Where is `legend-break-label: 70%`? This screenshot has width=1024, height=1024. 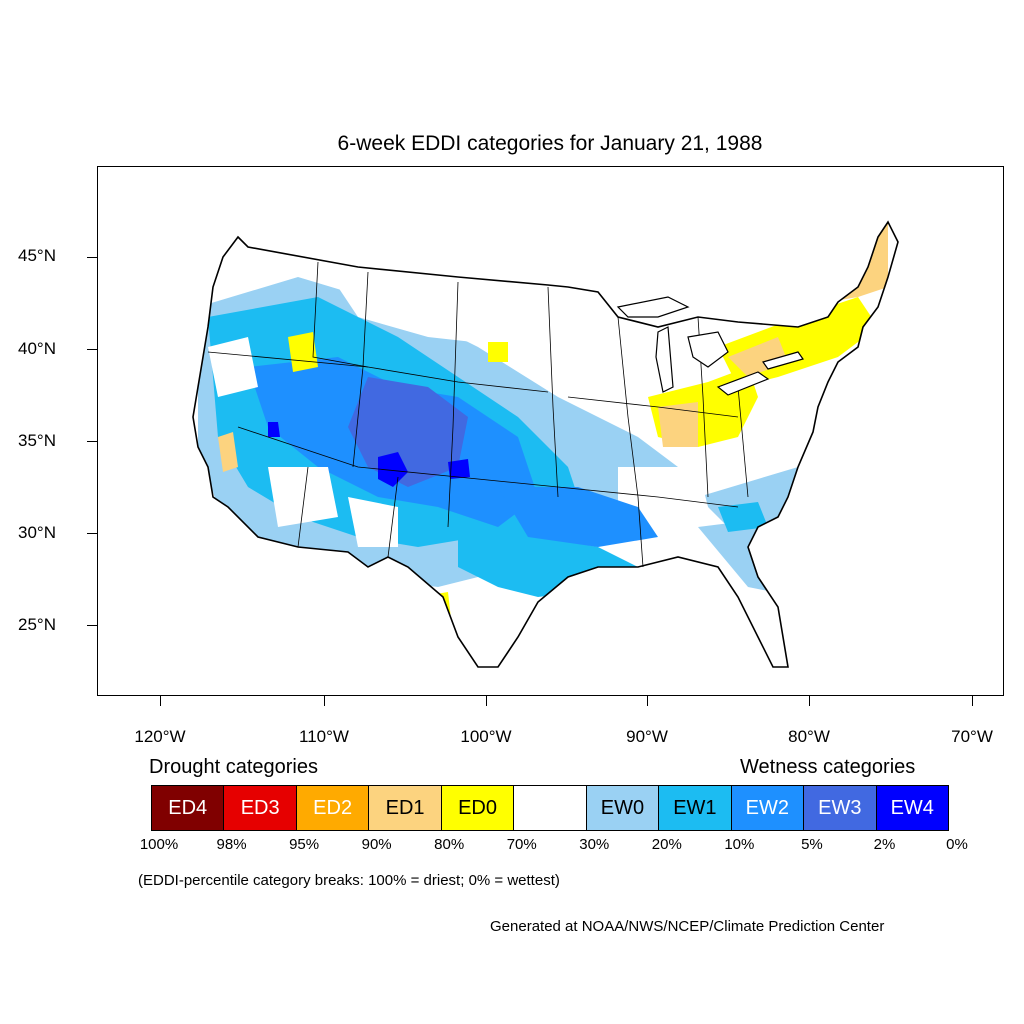
legend-break-label: 70% is located at coordinates (521, 844).